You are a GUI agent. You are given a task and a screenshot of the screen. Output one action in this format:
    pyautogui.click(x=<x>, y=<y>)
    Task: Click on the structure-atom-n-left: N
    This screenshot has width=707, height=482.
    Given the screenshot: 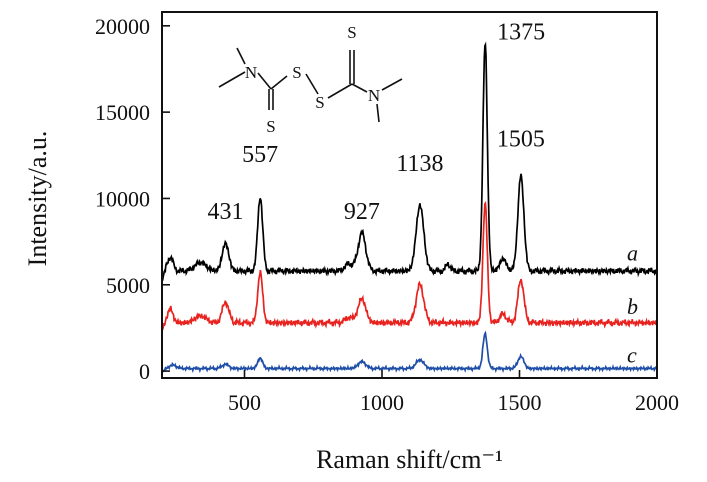 What is the action you would take?
    pyautogui.click(x=251, y=72)
    